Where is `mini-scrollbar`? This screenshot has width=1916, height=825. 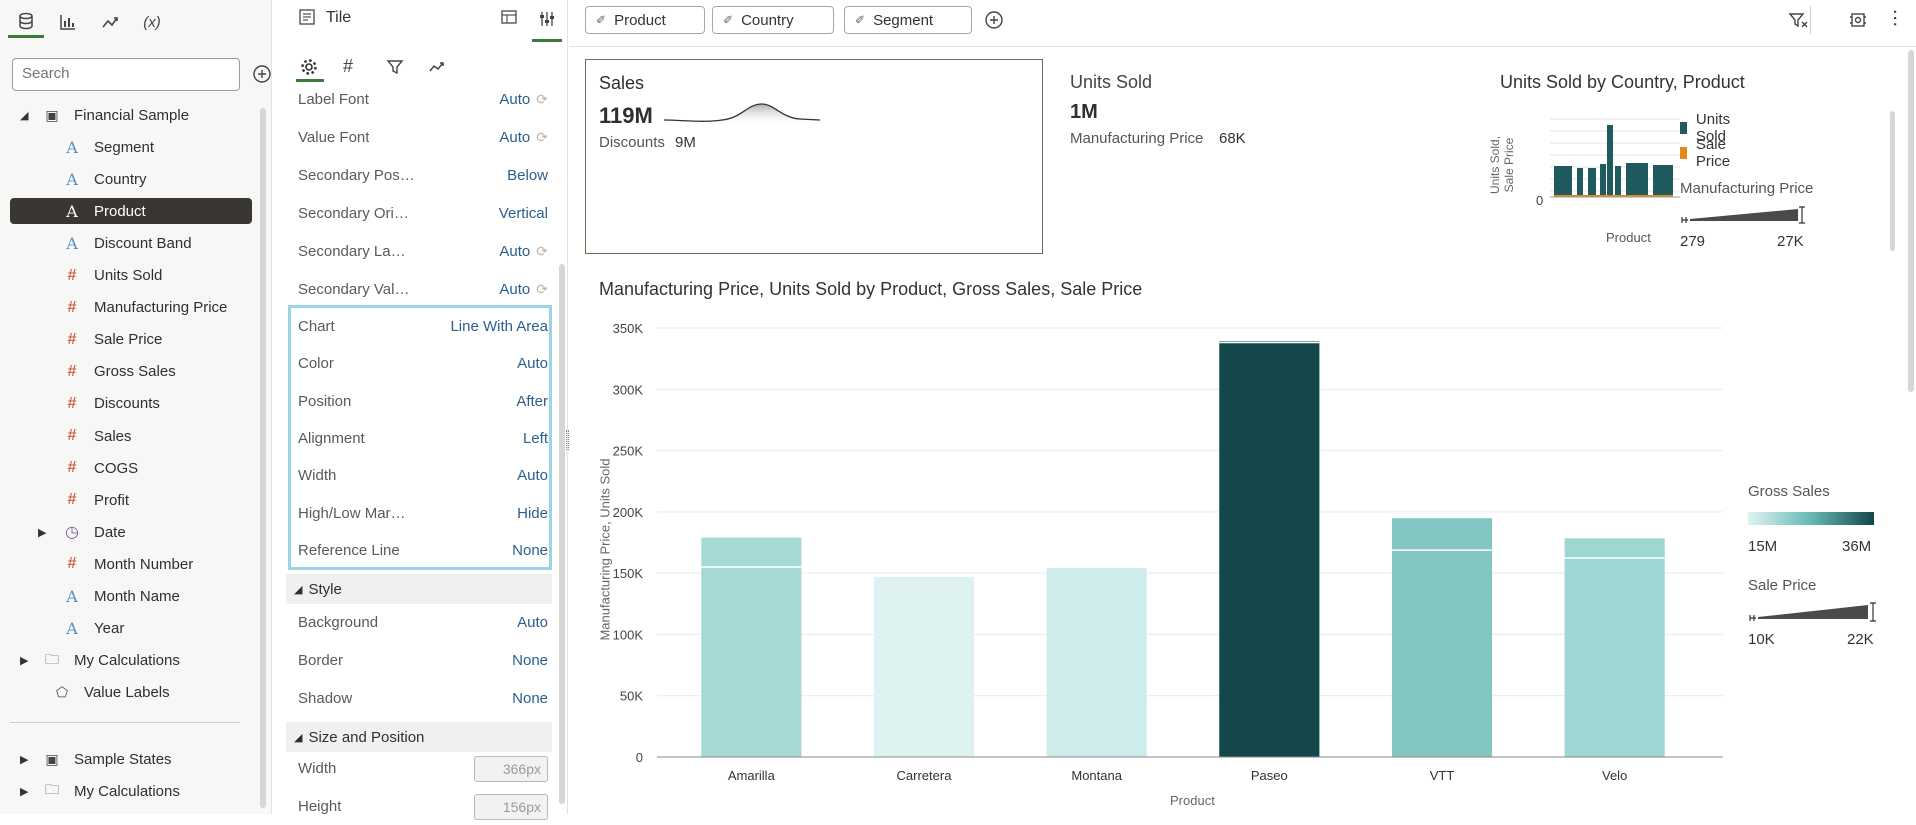 mini-scrollbar is located at coordinates (1892, 181).